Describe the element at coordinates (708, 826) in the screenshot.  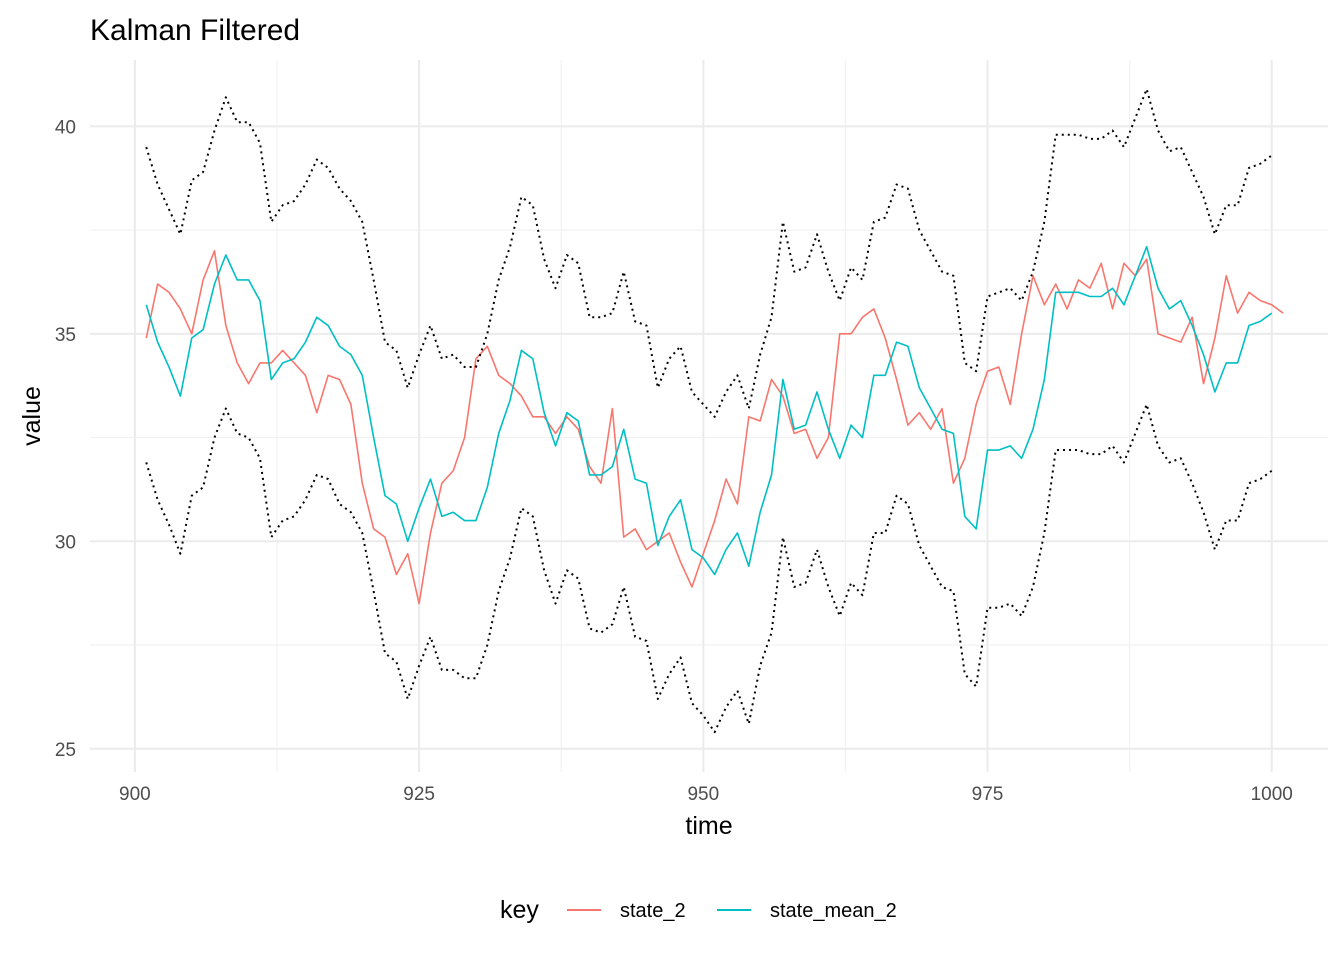
I see `x-axis-title: time` at that location.